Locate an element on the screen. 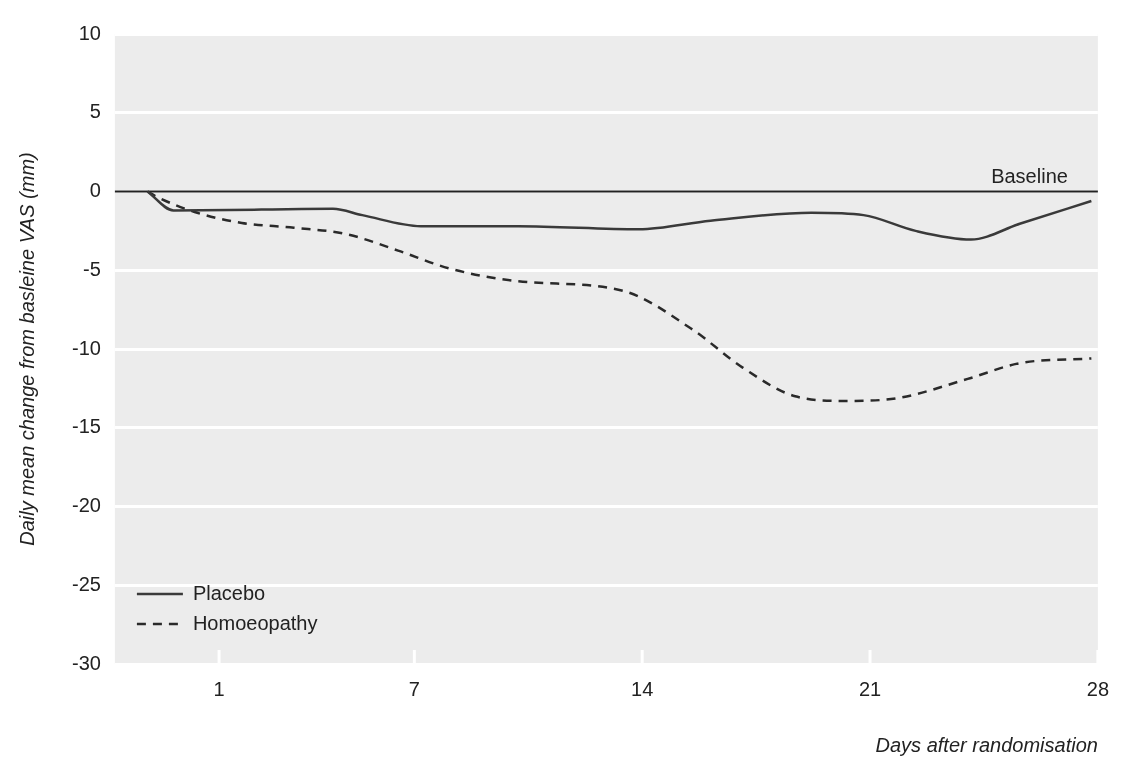 This screenshot has height=774, width=1131. y-tick-label: -20 is located at coordinates (86, 505).